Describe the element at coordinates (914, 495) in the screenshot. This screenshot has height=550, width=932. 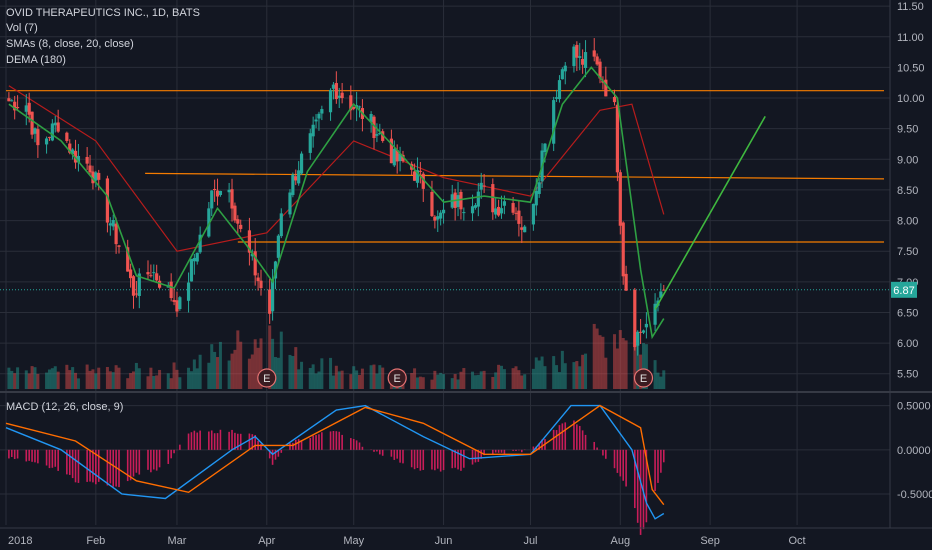
I see `macd-tick-label: -0.5000` at that location.